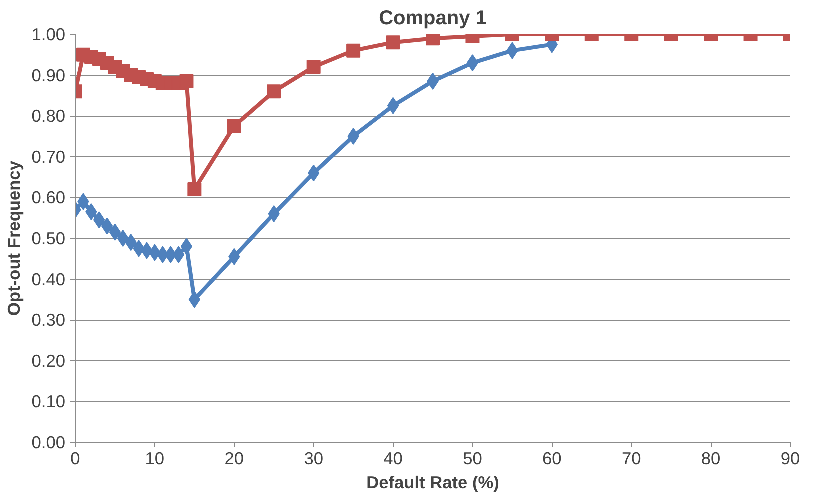 This screenshot has height=499, width=817. Describe the element at coordinates (14, 238) in the screenshot. I see `y-axis-title: Opt-out Frequency` at that location.